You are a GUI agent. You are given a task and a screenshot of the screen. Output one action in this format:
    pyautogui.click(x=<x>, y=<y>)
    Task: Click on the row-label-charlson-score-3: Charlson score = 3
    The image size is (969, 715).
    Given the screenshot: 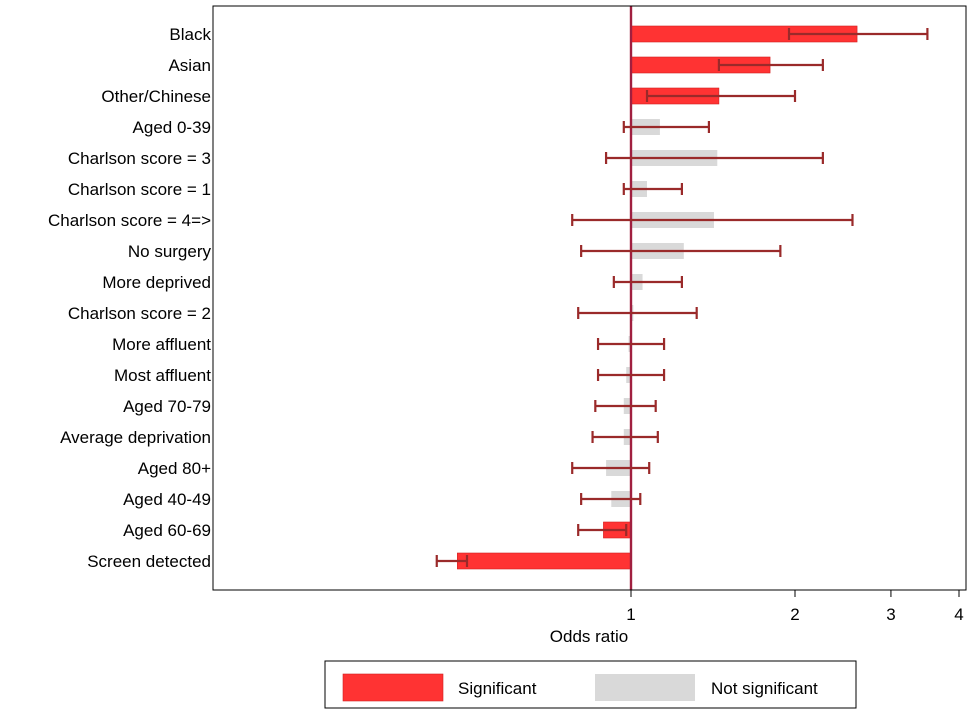 What is the action you would take?
    pyautogui.click(x=139, y=158)
    